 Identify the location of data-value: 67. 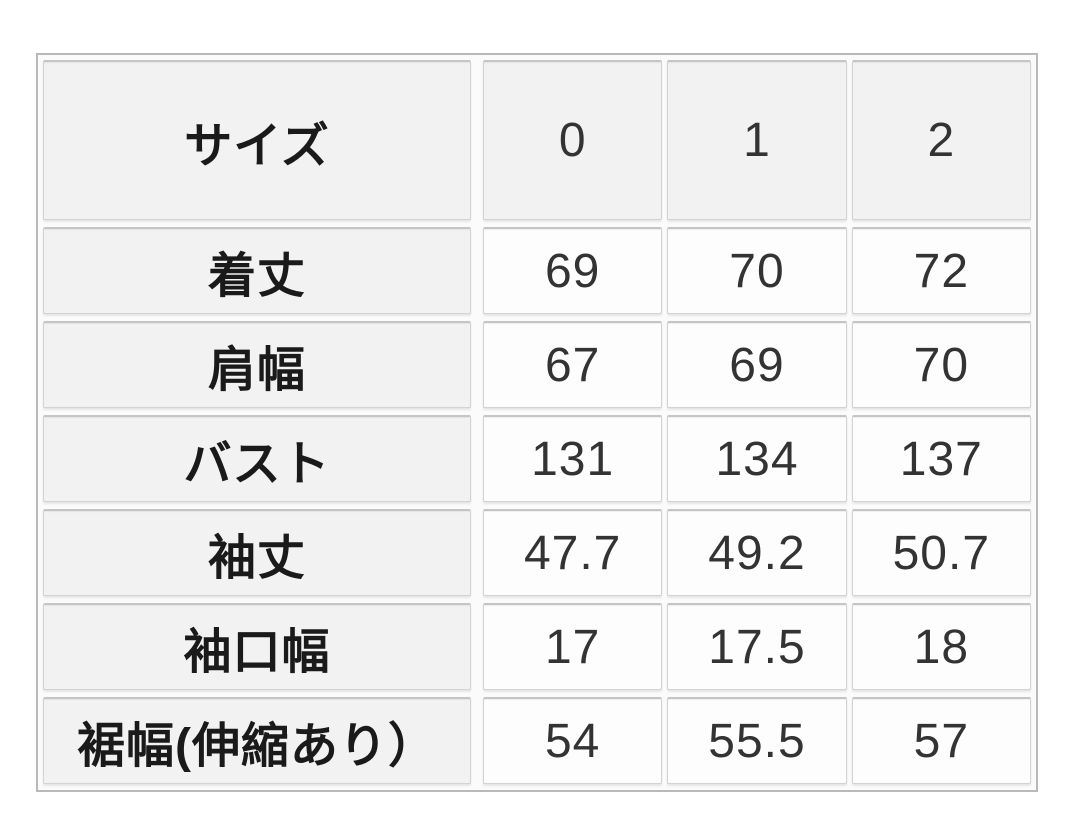
(573, 364).